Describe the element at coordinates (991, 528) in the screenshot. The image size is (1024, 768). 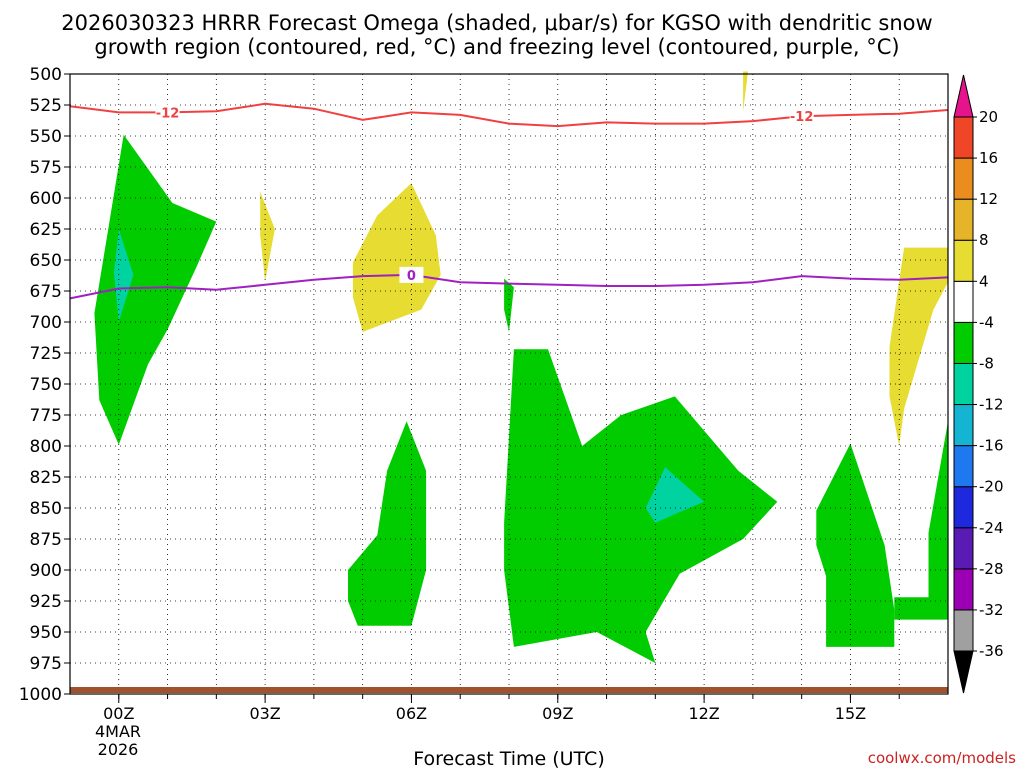
I see `colorbar-label--24: -24` at that location.